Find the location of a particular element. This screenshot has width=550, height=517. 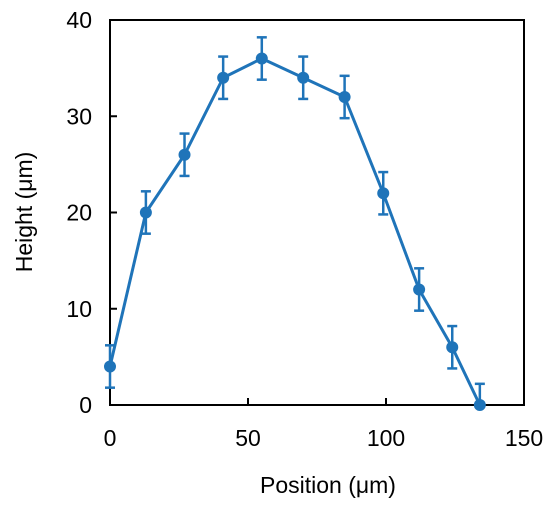

y-tick-label: 10 is located at coordinates (79, 309).